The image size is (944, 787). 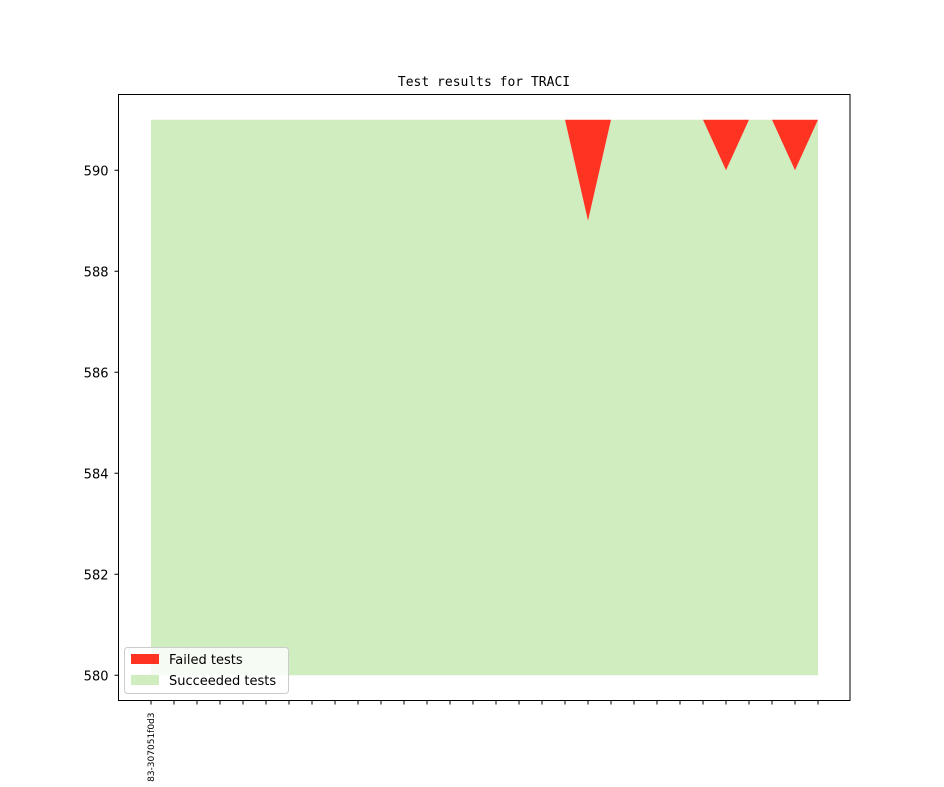 I want to click on legend-swatch-failed, so click(x=145, y=659).